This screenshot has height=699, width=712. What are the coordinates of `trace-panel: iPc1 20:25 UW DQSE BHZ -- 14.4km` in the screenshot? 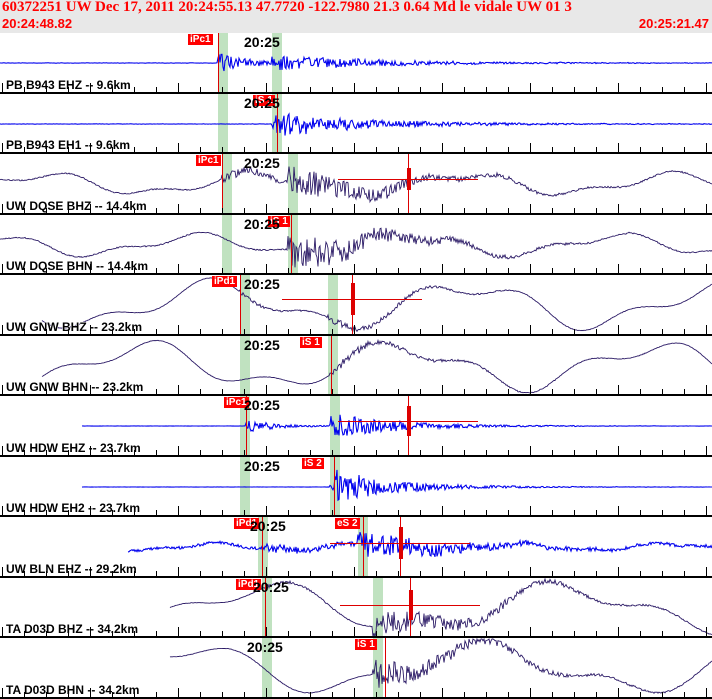 It's located at (356, 184).